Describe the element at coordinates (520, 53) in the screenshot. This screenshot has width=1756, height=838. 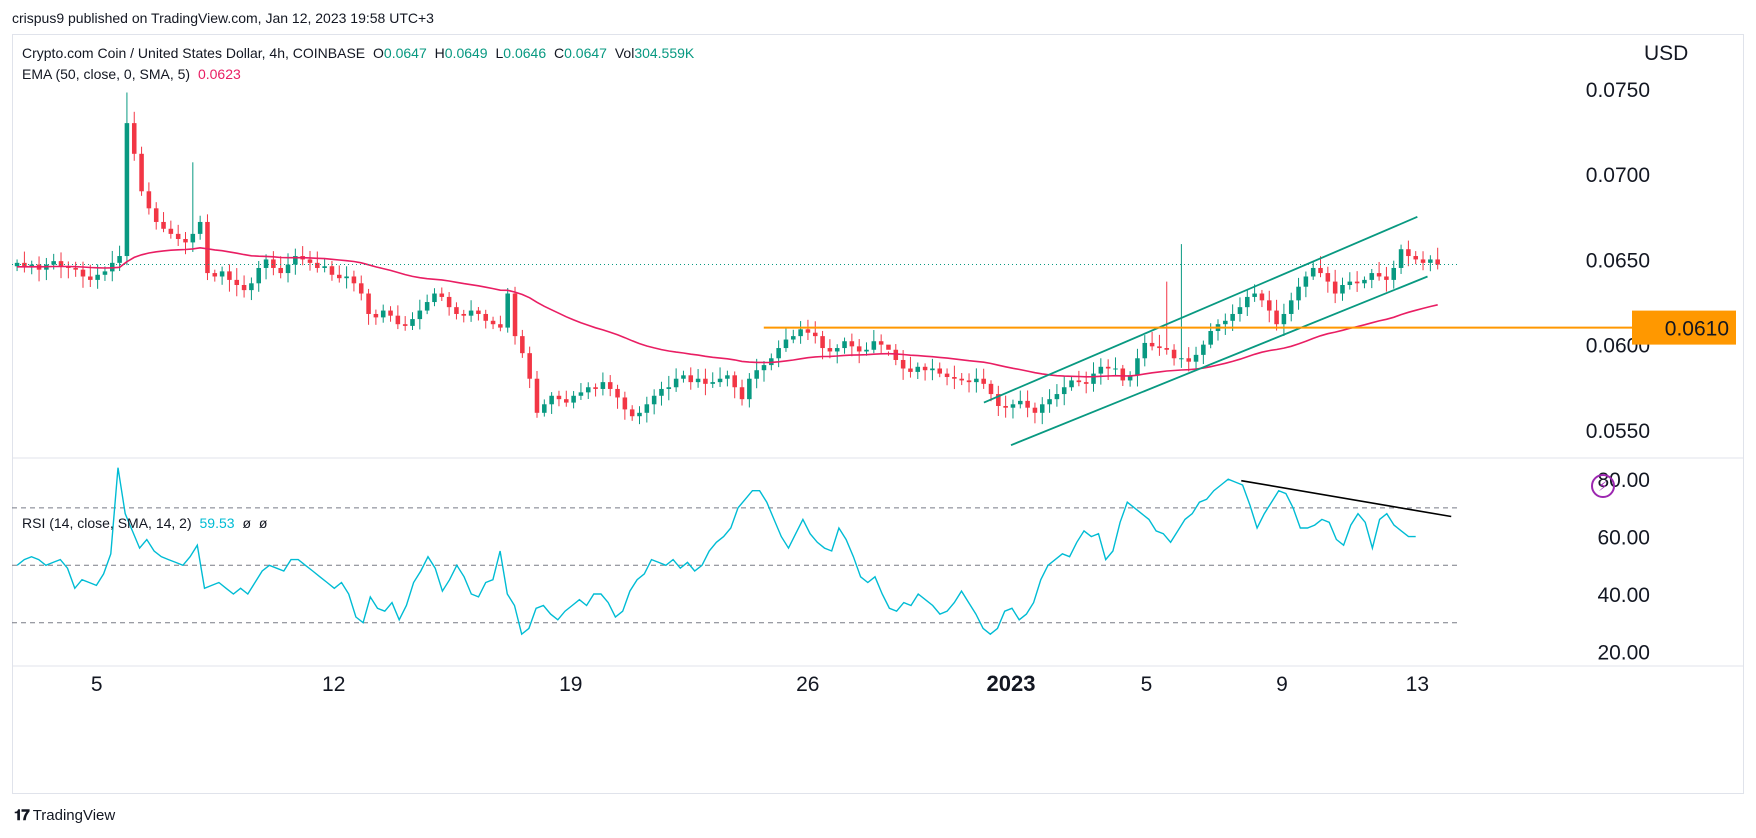
I see `legend-low: L0.0646` at that location.